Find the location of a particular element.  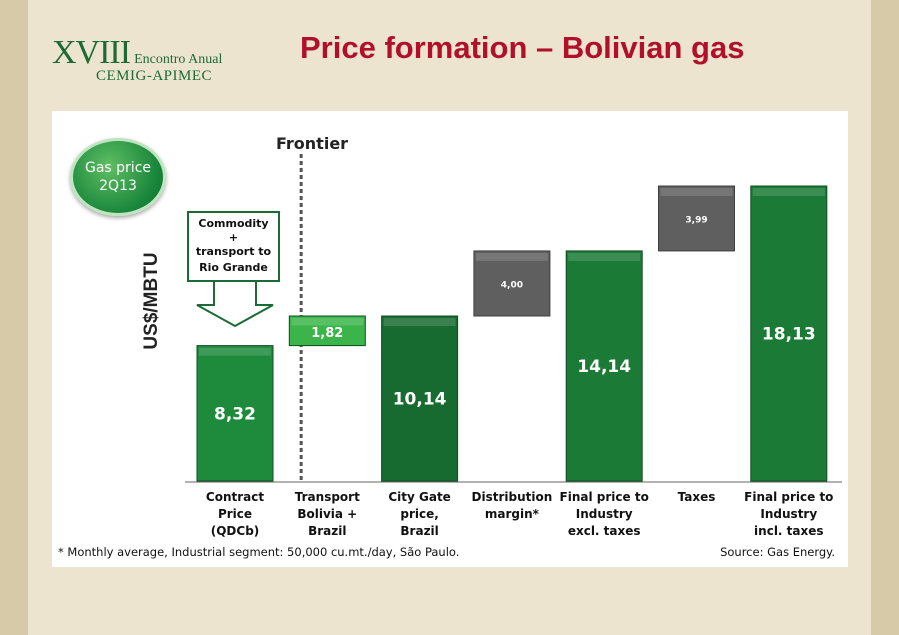

bar-value-label-6: 18,13 is located at coordinates (789, 335).